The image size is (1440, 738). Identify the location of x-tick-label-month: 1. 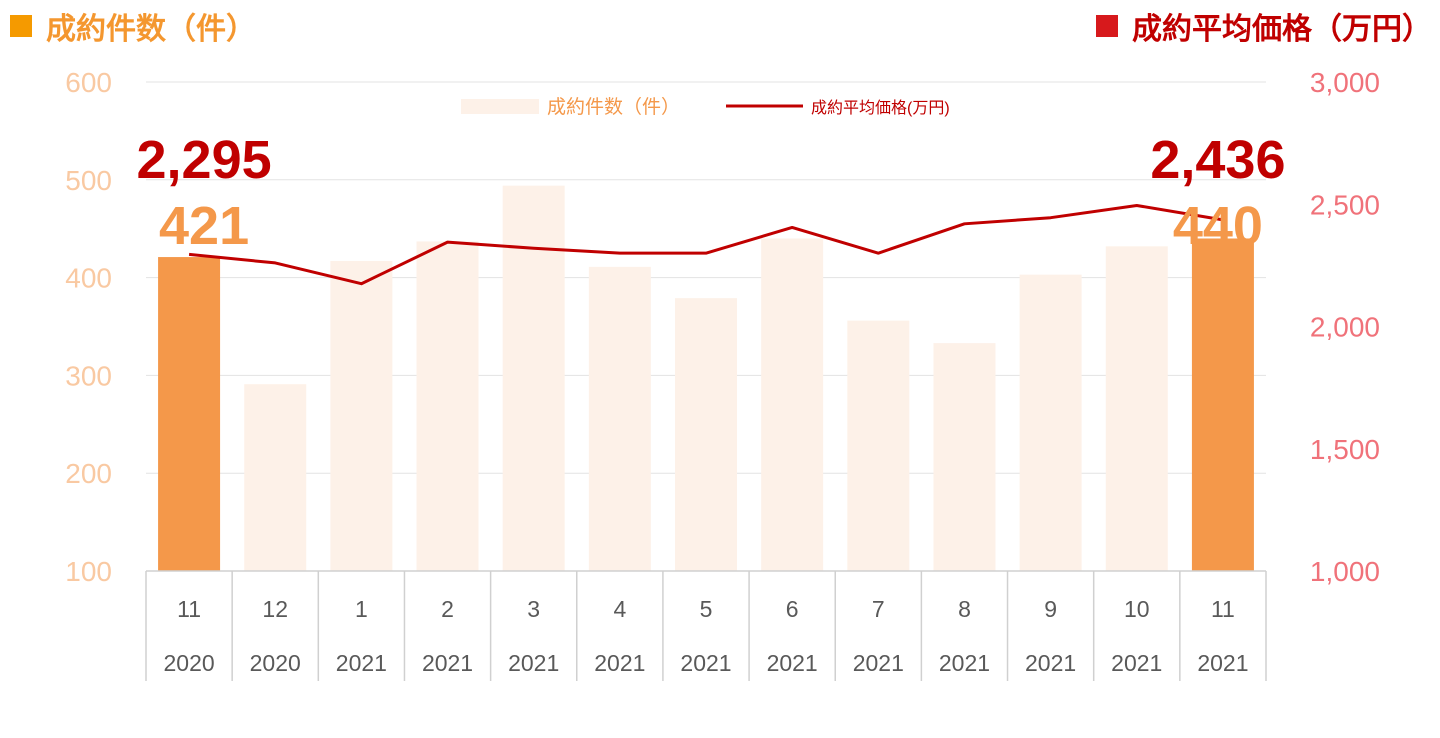
(361, 609).